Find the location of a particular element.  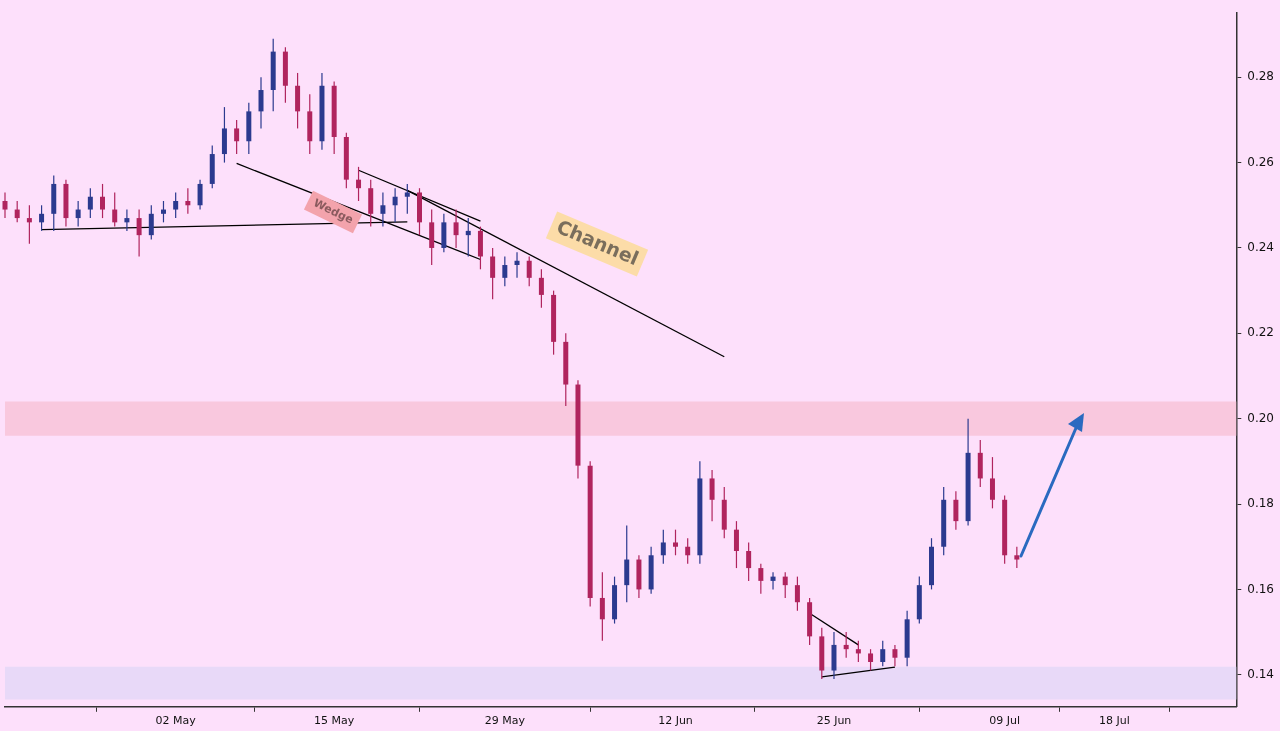

y-tick-label: 0.24 is located at coordinates (1260, 247).